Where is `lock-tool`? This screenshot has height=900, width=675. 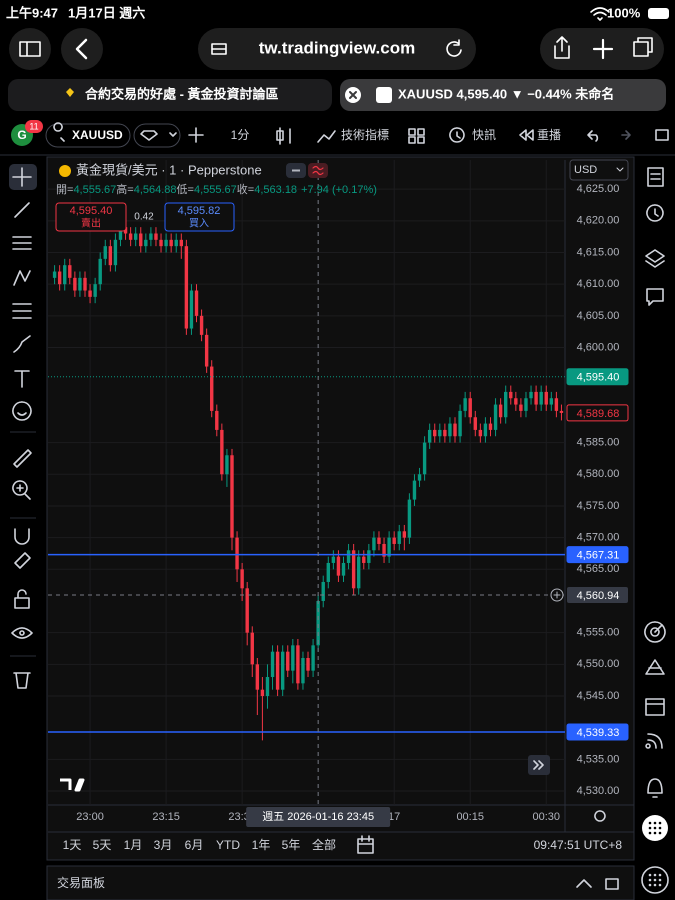
lock-tool is located at coordinates (22, 599).